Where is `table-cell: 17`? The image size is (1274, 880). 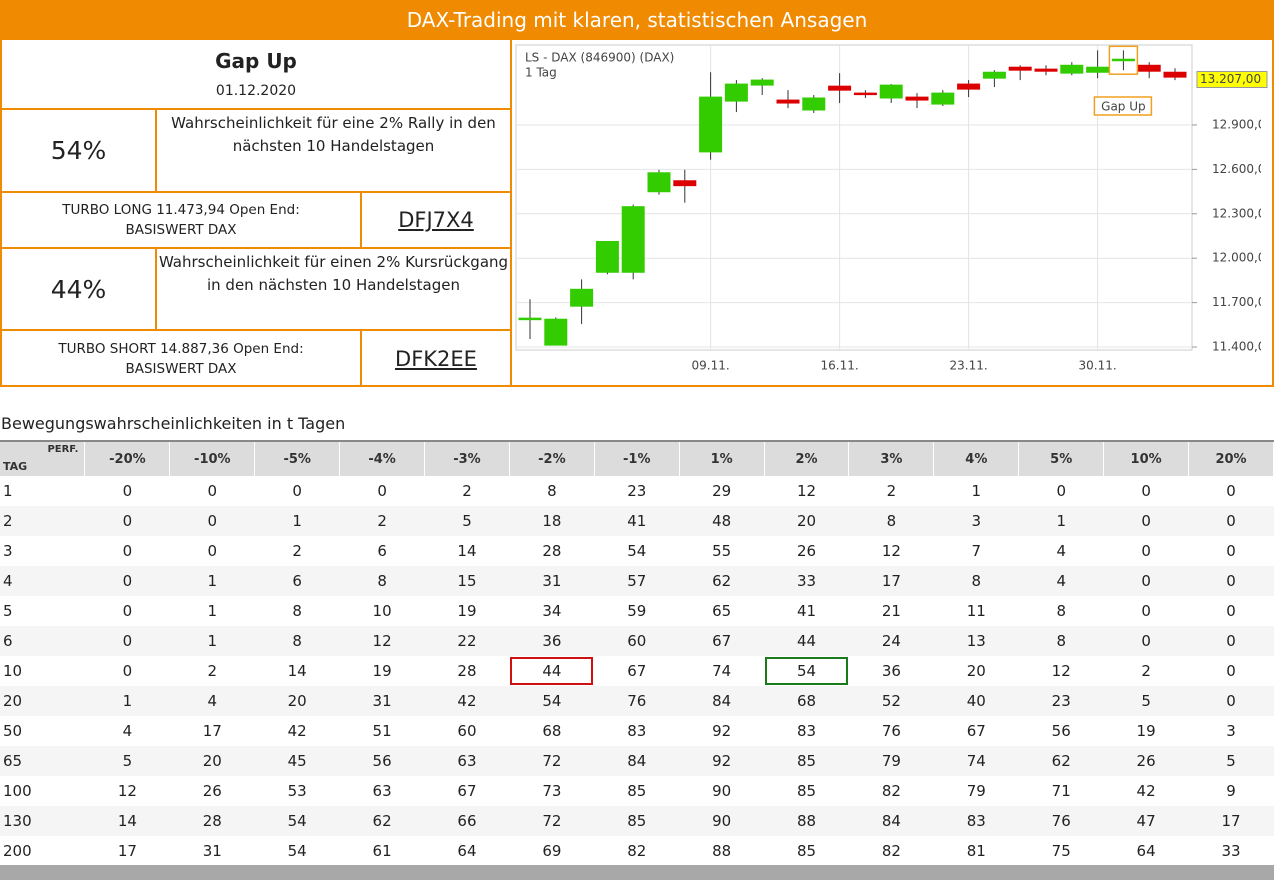
table-cell: 17 is located at coordinates (1231, 821).